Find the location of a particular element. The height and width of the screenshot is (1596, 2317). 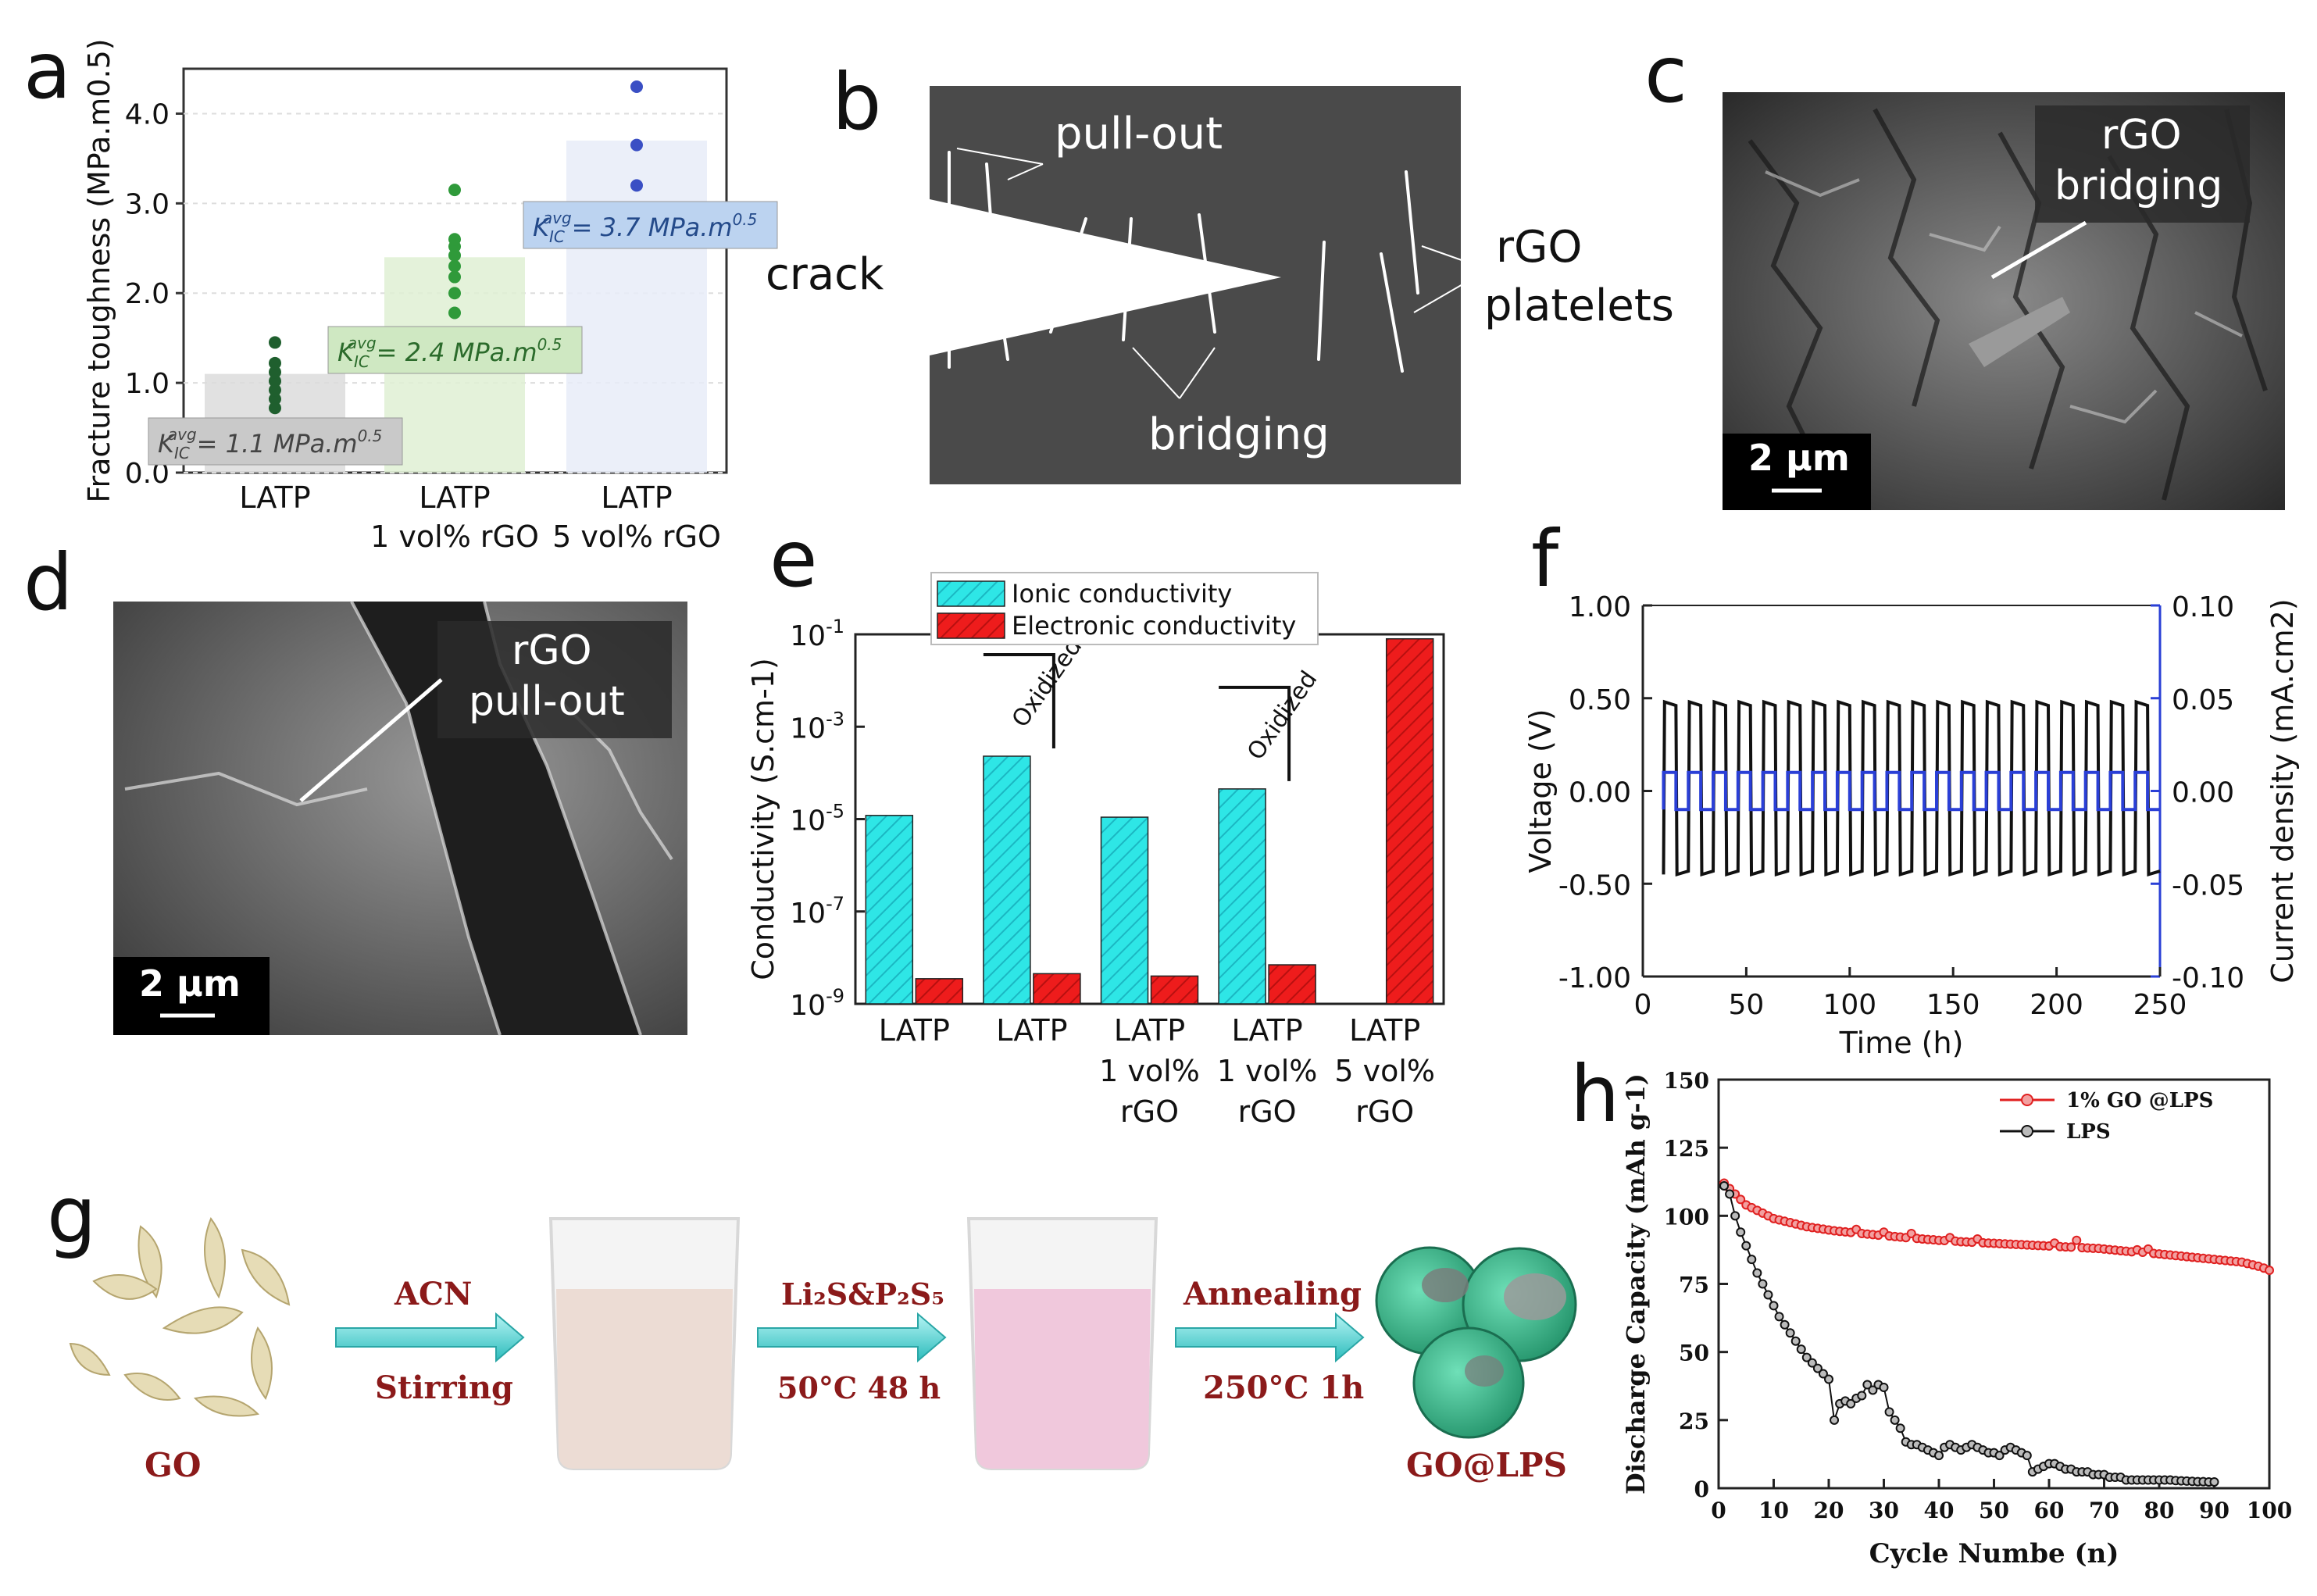

pointer-c is located at coordinates (2038, 250).